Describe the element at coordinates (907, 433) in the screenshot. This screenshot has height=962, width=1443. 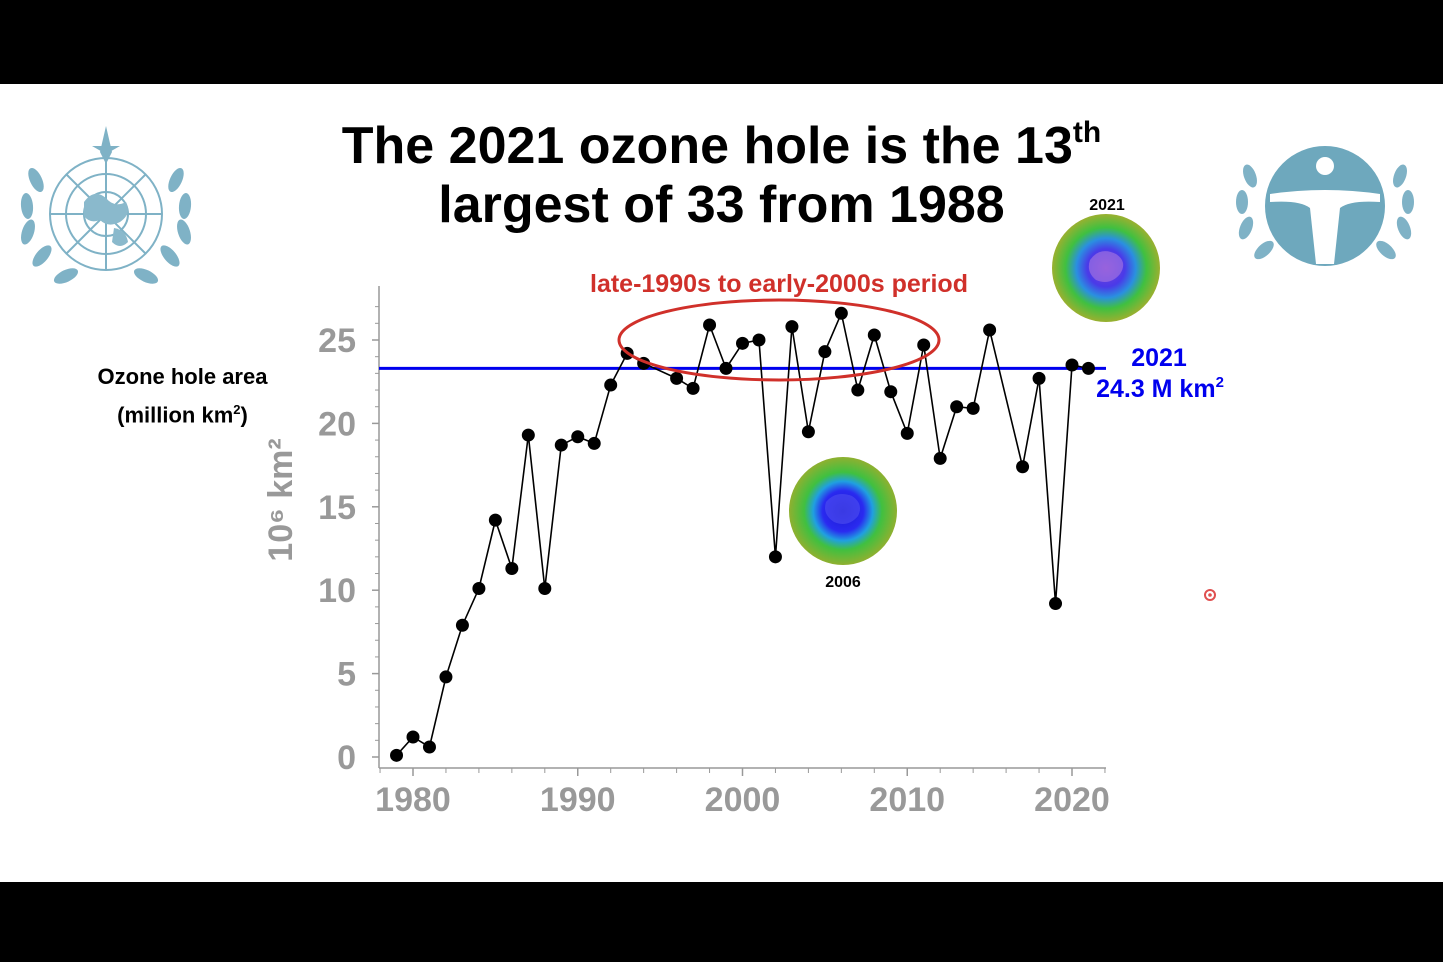
I see `data-point-2010` at that location.